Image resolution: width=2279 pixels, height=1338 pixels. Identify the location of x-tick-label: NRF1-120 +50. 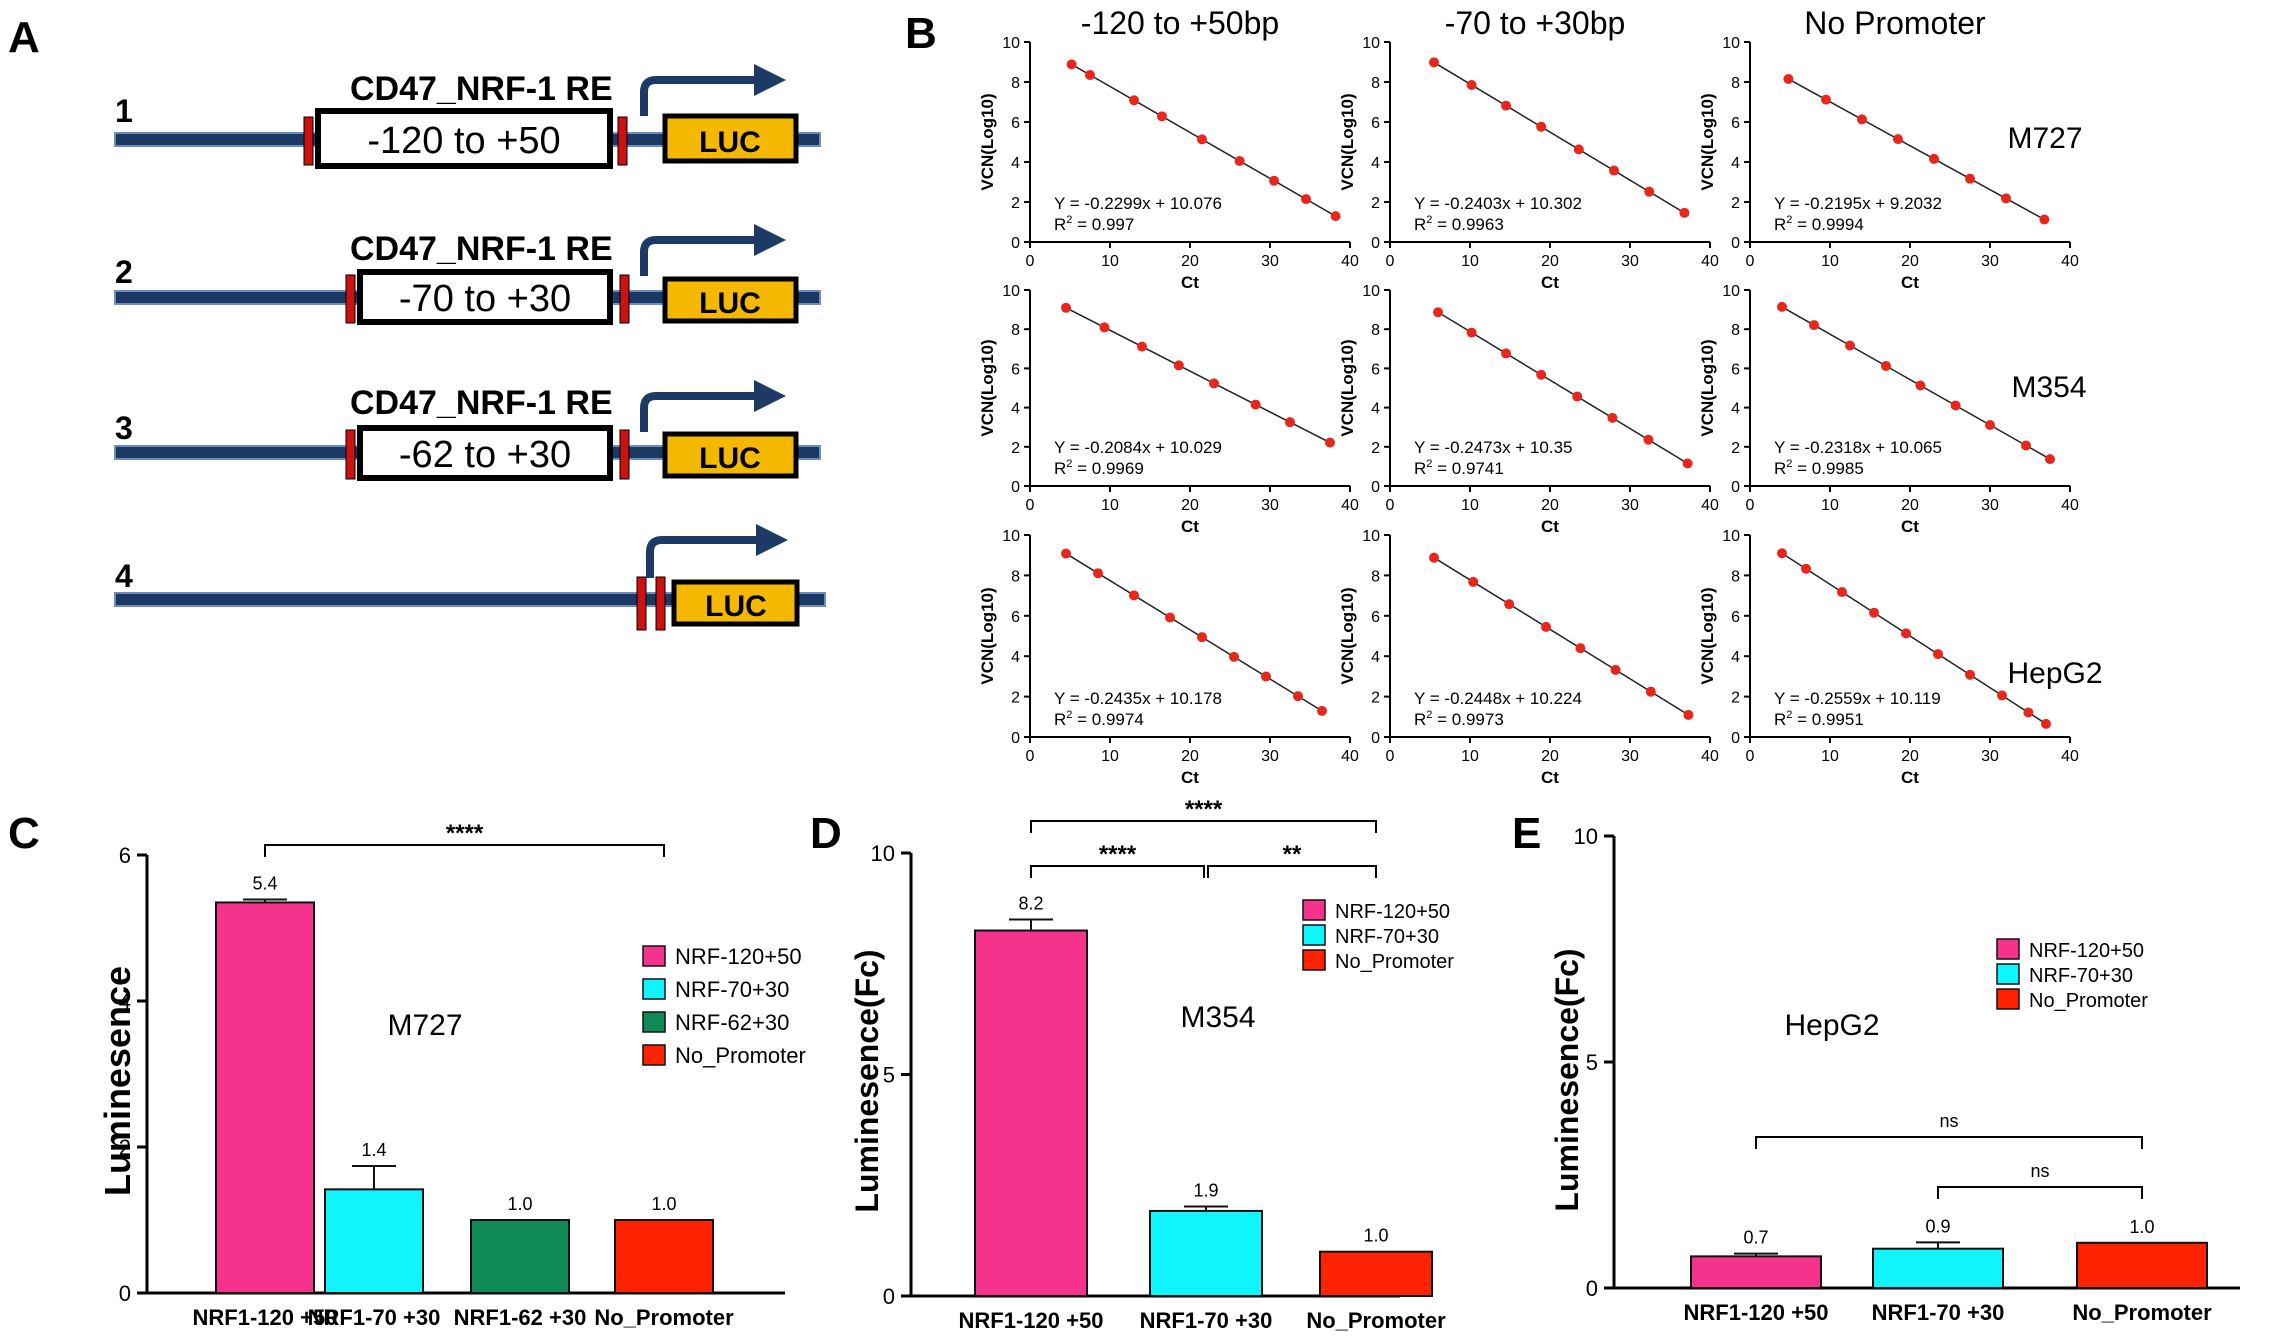
(1756, 1312).